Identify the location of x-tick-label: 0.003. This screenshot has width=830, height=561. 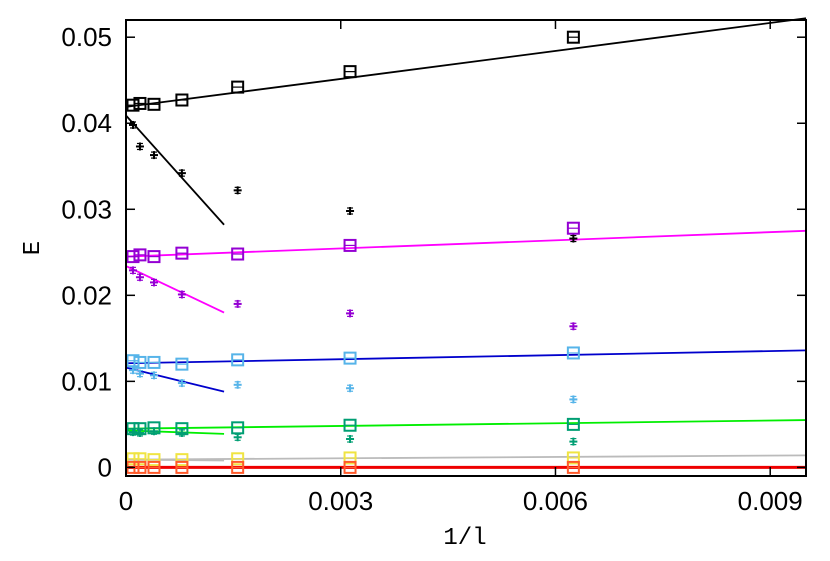
(340, 501).